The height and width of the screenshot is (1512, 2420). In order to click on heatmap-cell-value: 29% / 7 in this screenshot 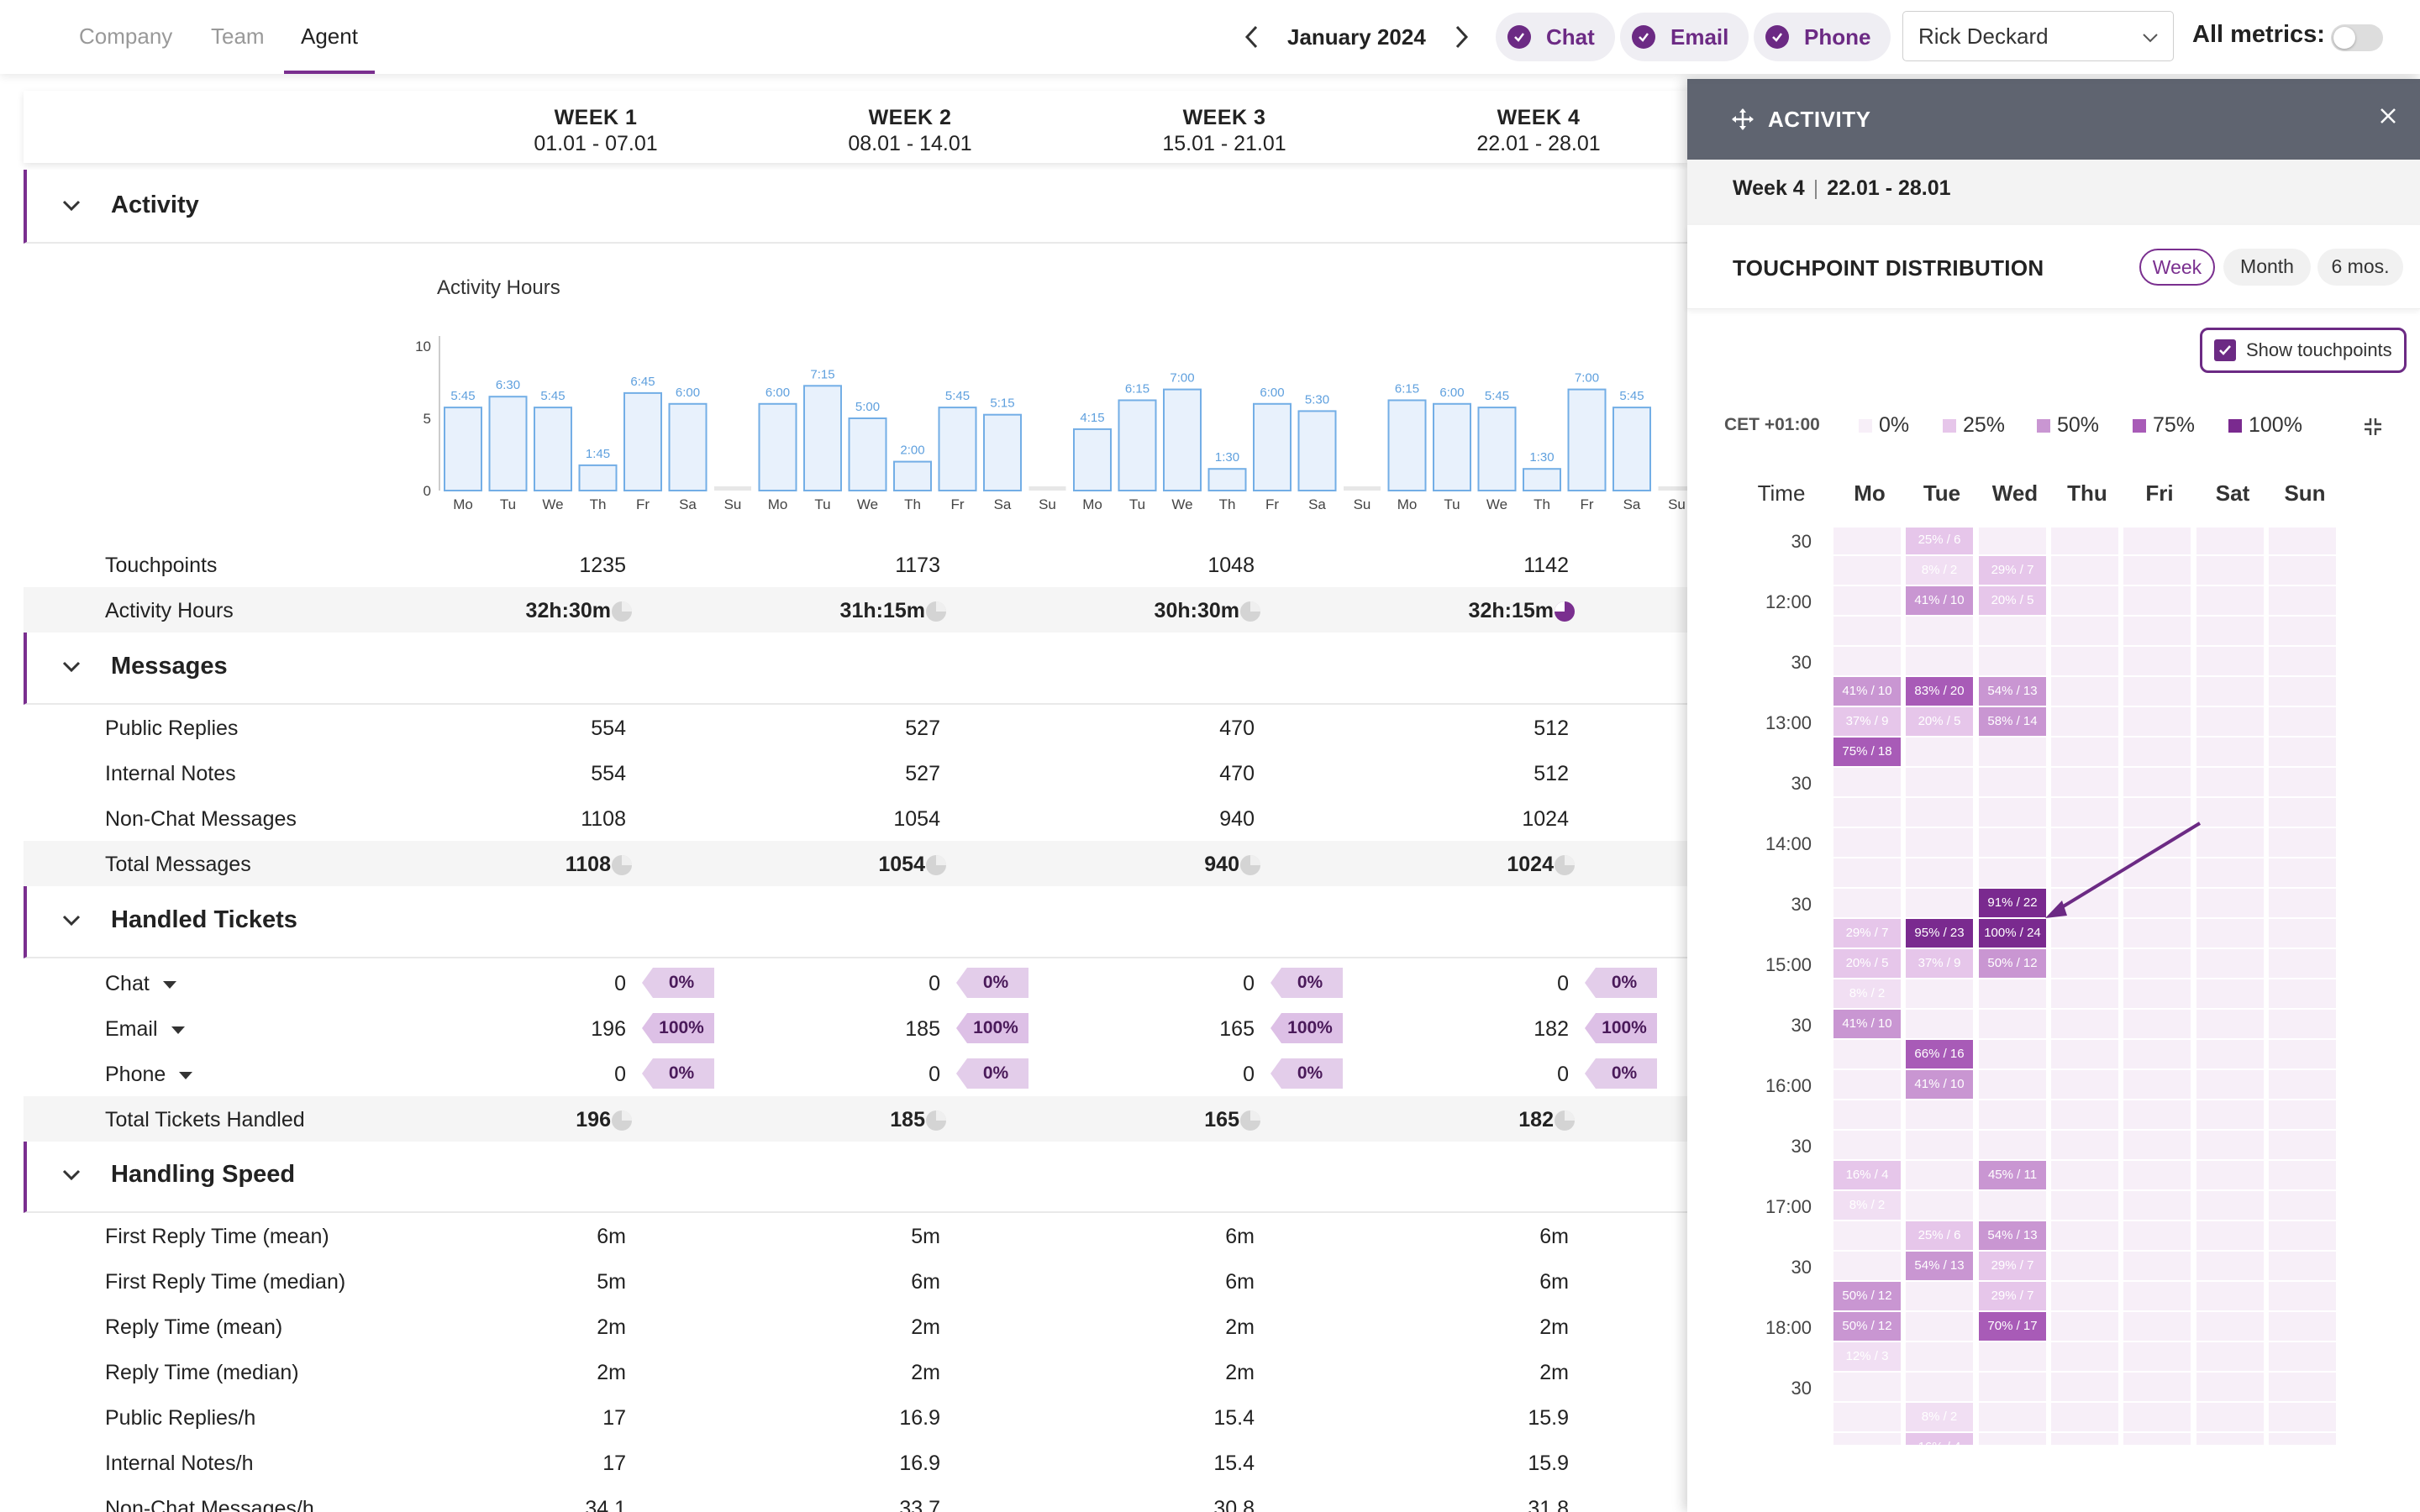, I will do `click(2012, 570)`.